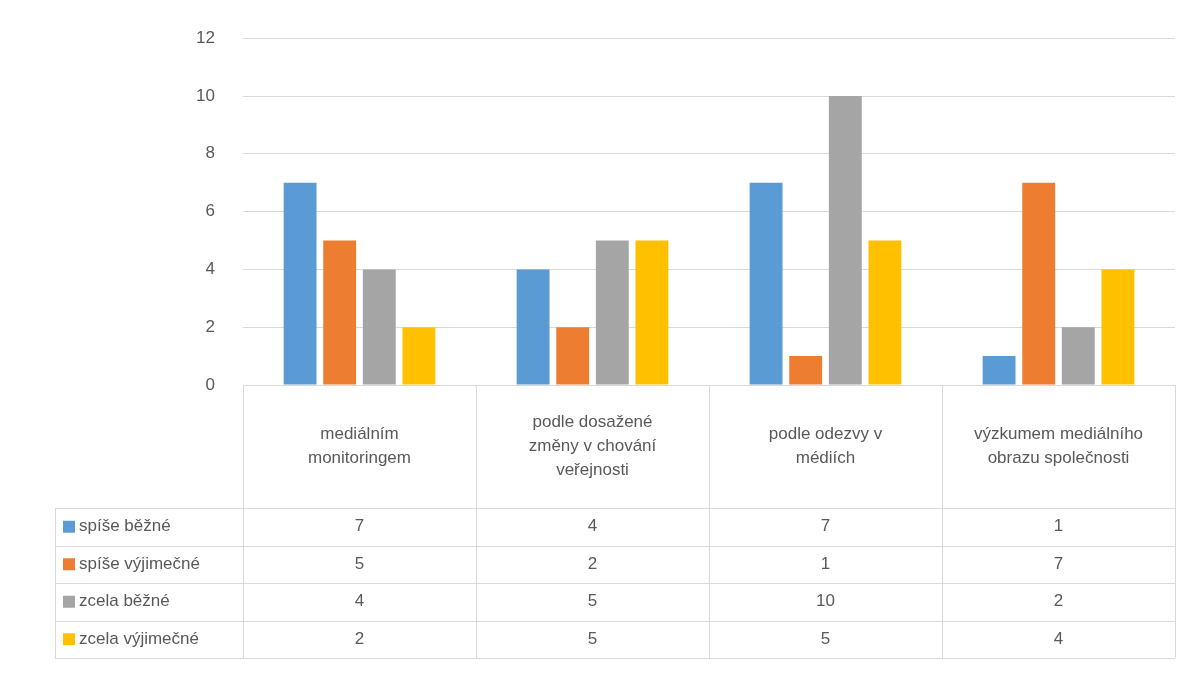 Image resolution: width=1189 pixels, height=673 pixels. Describe the element at coordinates (1058, 446) in the screenshot. I see `x-tick-label: výzkumem mediálního obrazu společnosti` at that location.